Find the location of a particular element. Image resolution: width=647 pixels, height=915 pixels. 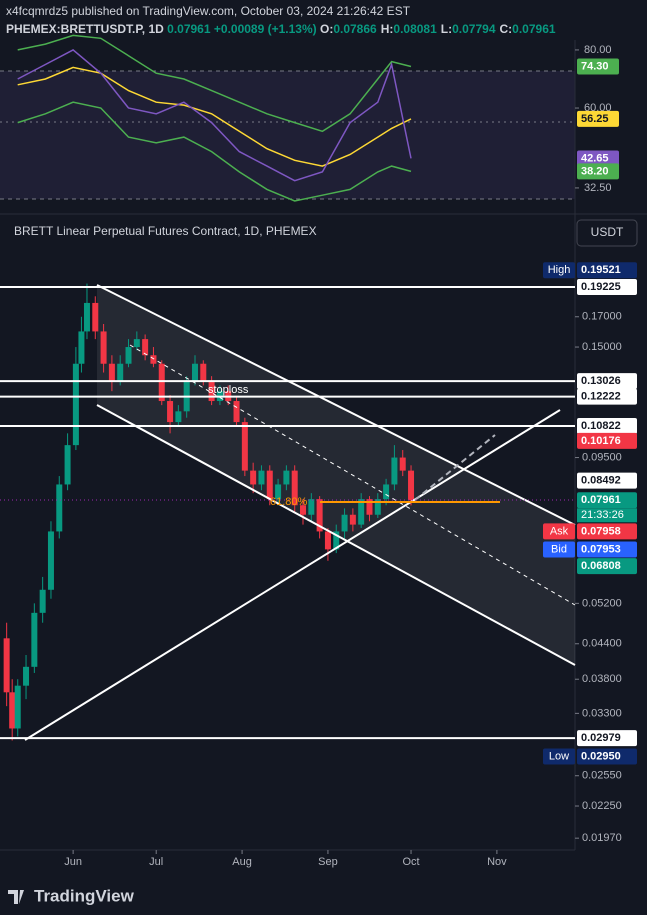

symbol: PHEMEX:BRETTUSDT.P, 1D is located at coordinates (85, 29).